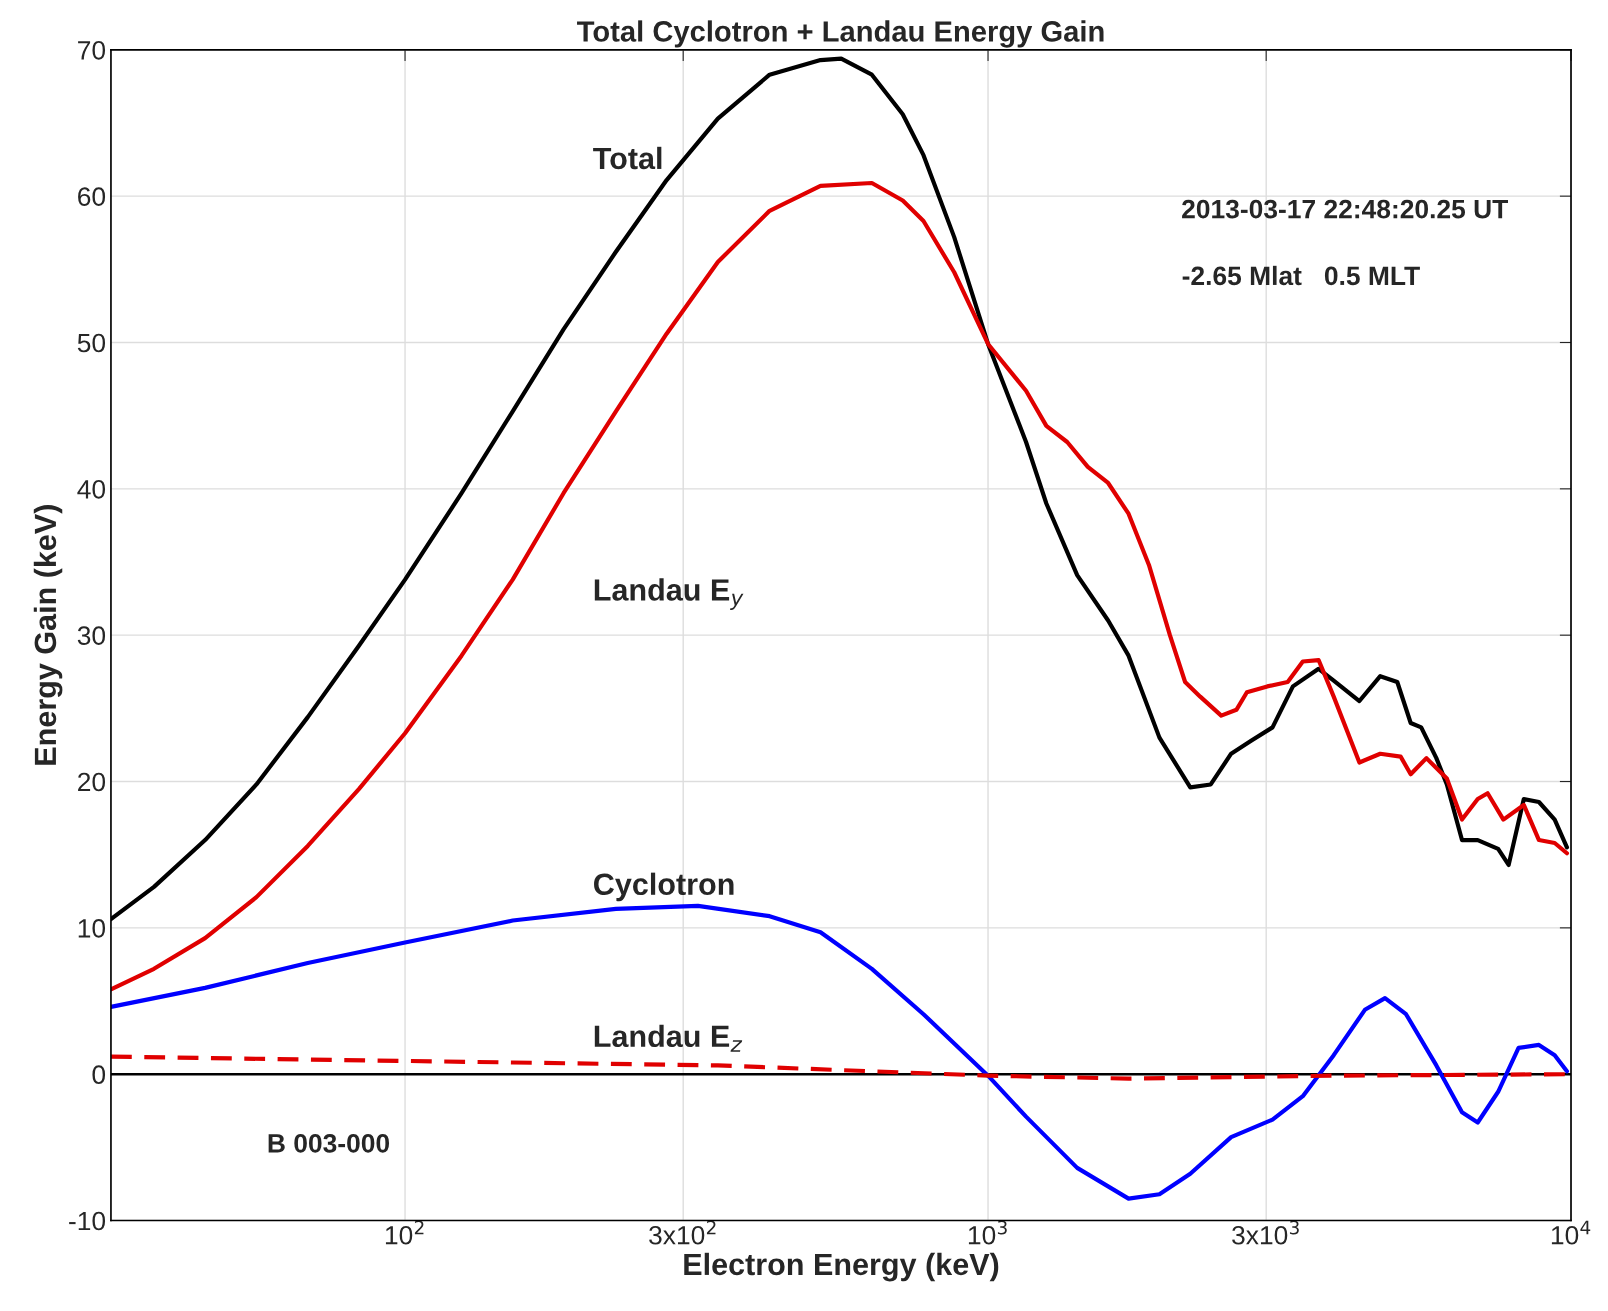 The image size is (1608, 1311). What do you see at coordinates (840, 34) in the screenshot?
I see `chart-title: Total Cyclotron + Landau Energy Gain` at bounding box center [840, 34].